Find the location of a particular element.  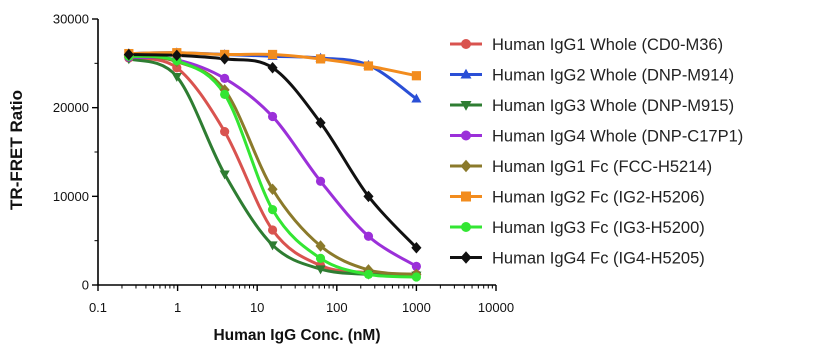

legend-item-3: Human IgG3 Whole (DNP-M915) is located at coordinates (592, 106).